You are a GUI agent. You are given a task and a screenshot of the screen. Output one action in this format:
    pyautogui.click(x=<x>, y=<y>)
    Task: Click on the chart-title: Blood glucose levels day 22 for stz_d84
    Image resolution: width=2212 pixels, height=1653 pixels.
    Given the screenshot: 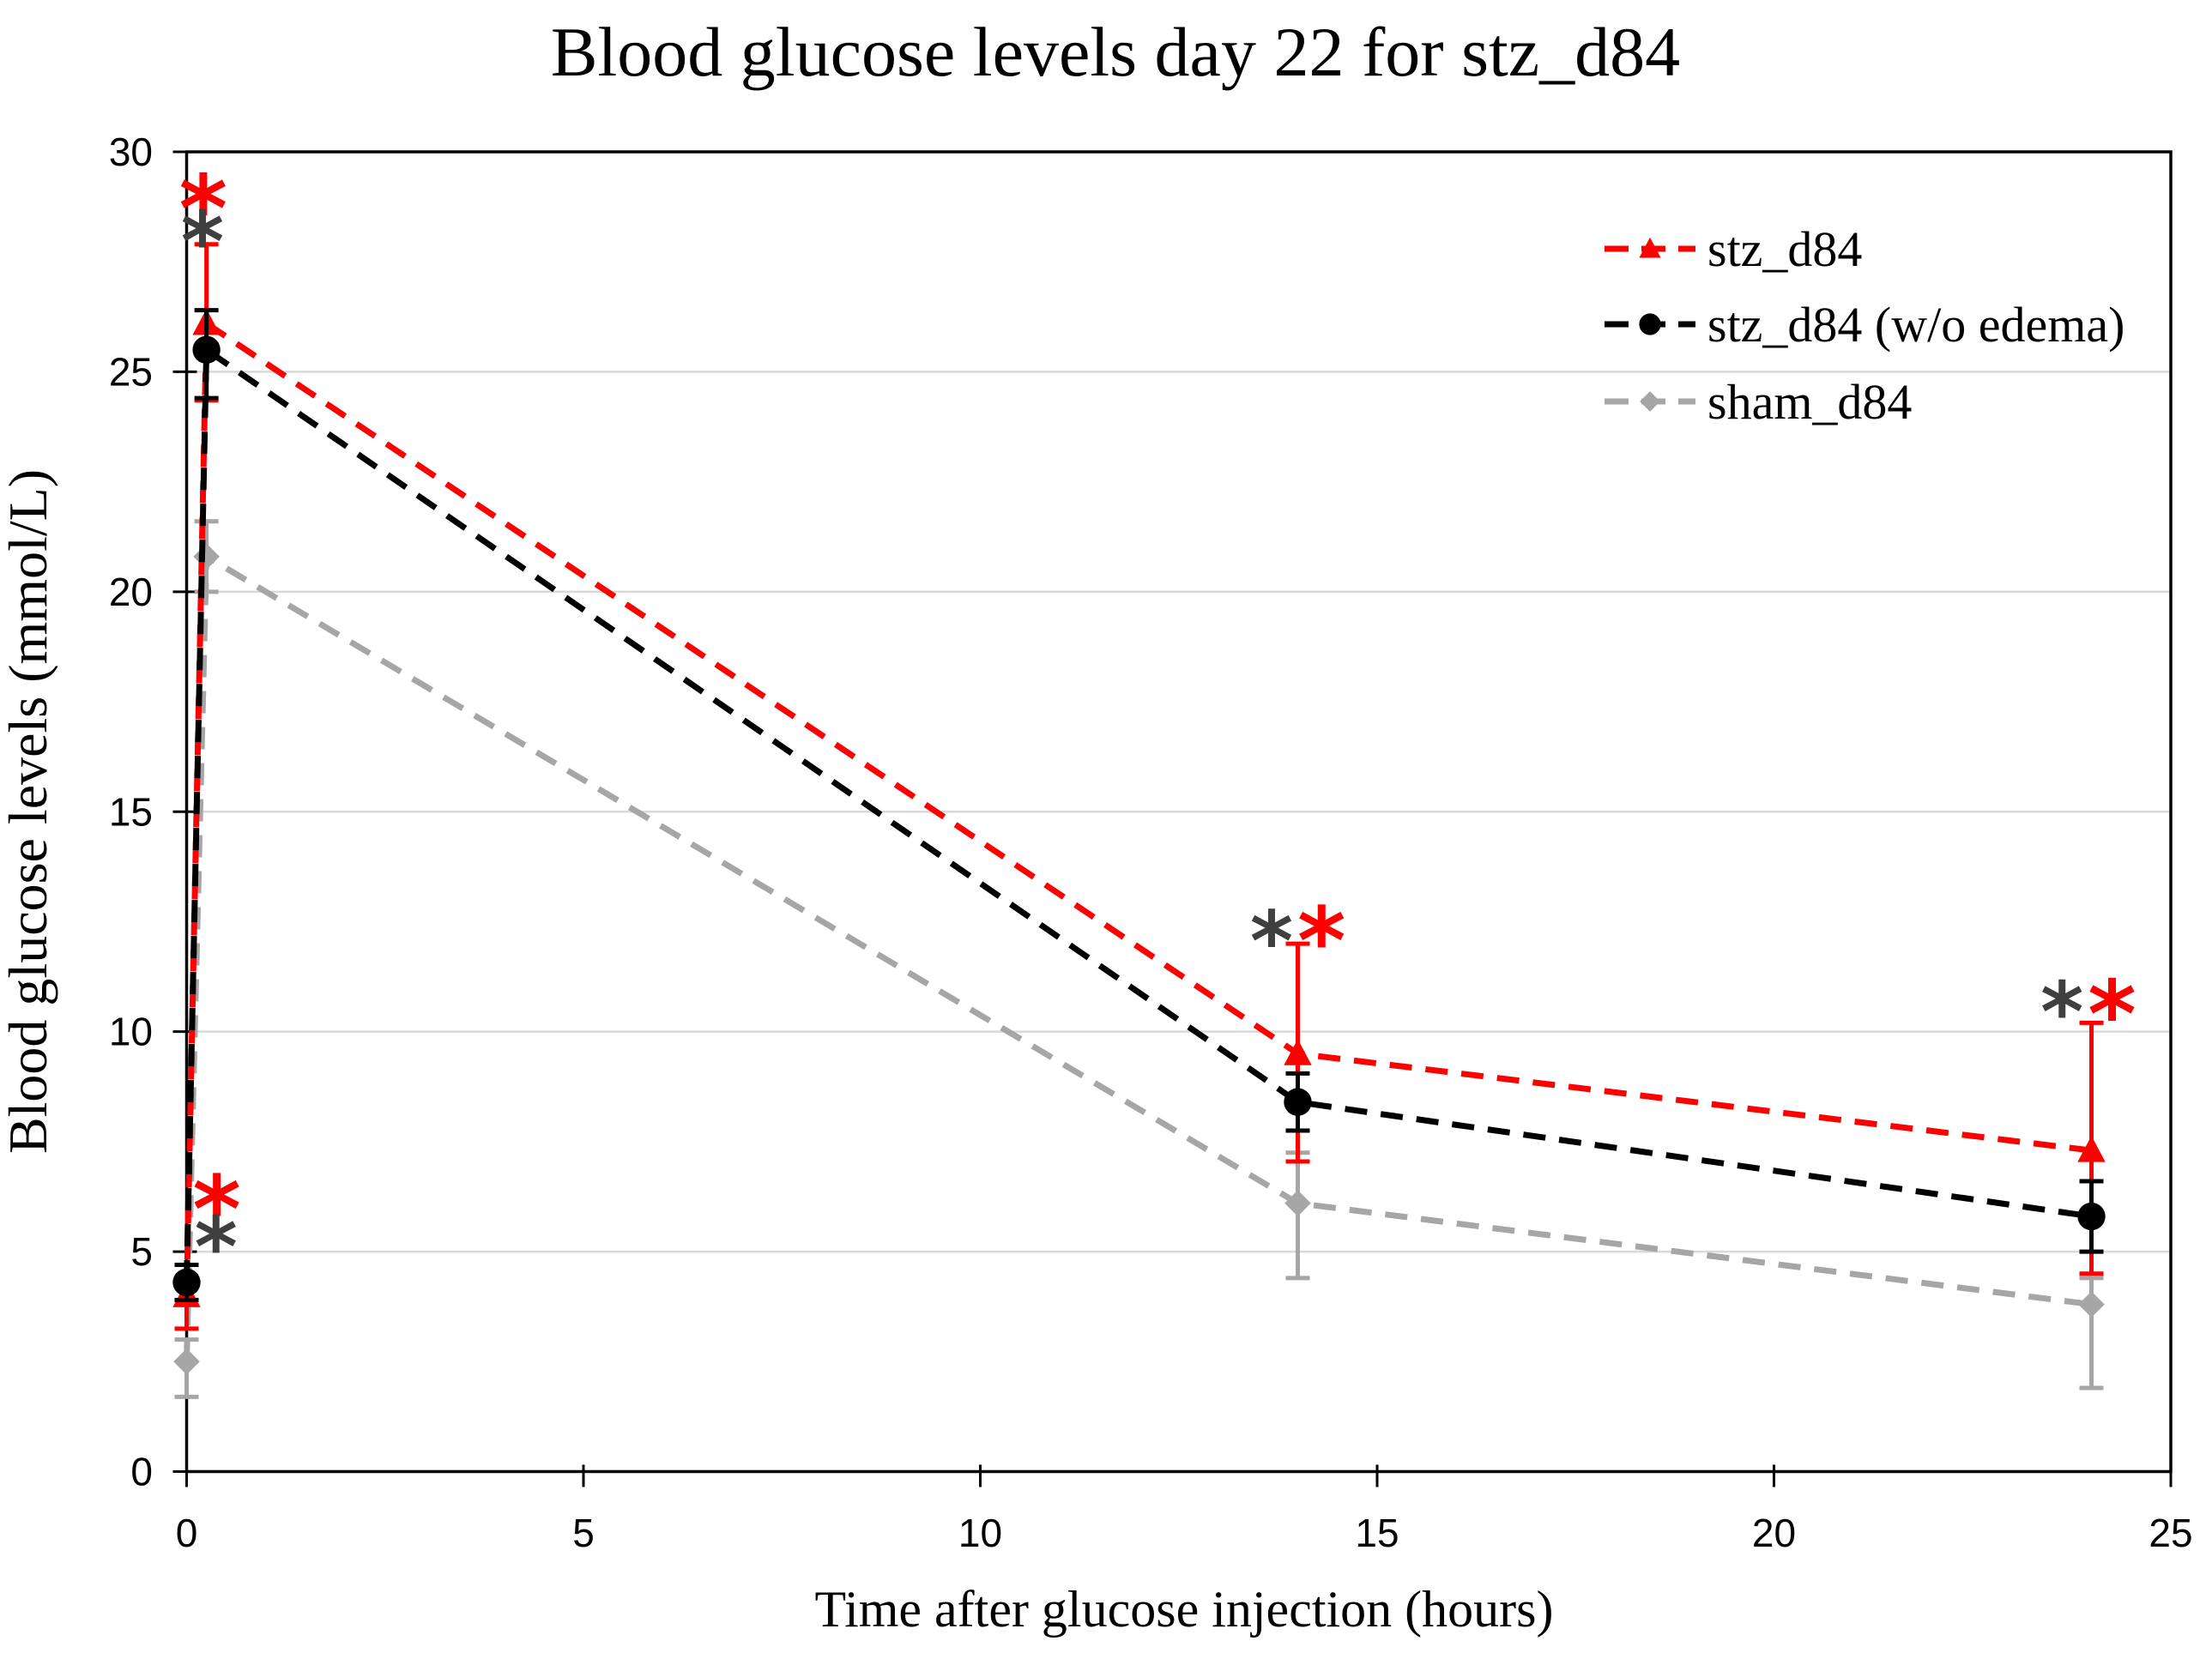 What is the action you would take?
    pyautogui.click(x=1115, y=52)
    